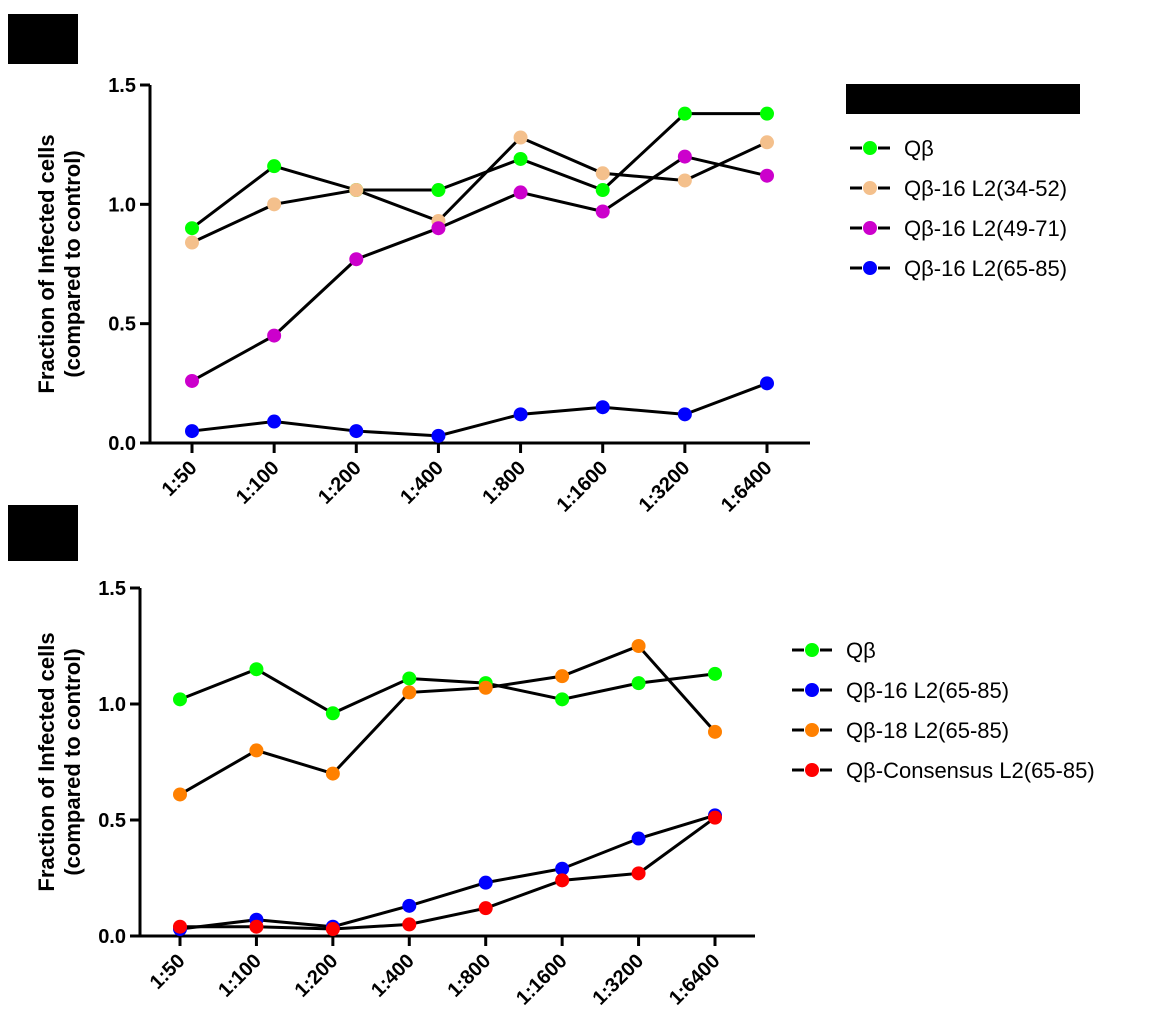 Image resolution: width=1168 pixels, height=1025 pixels. I want to click on legend-header-box, so click(963, 99).